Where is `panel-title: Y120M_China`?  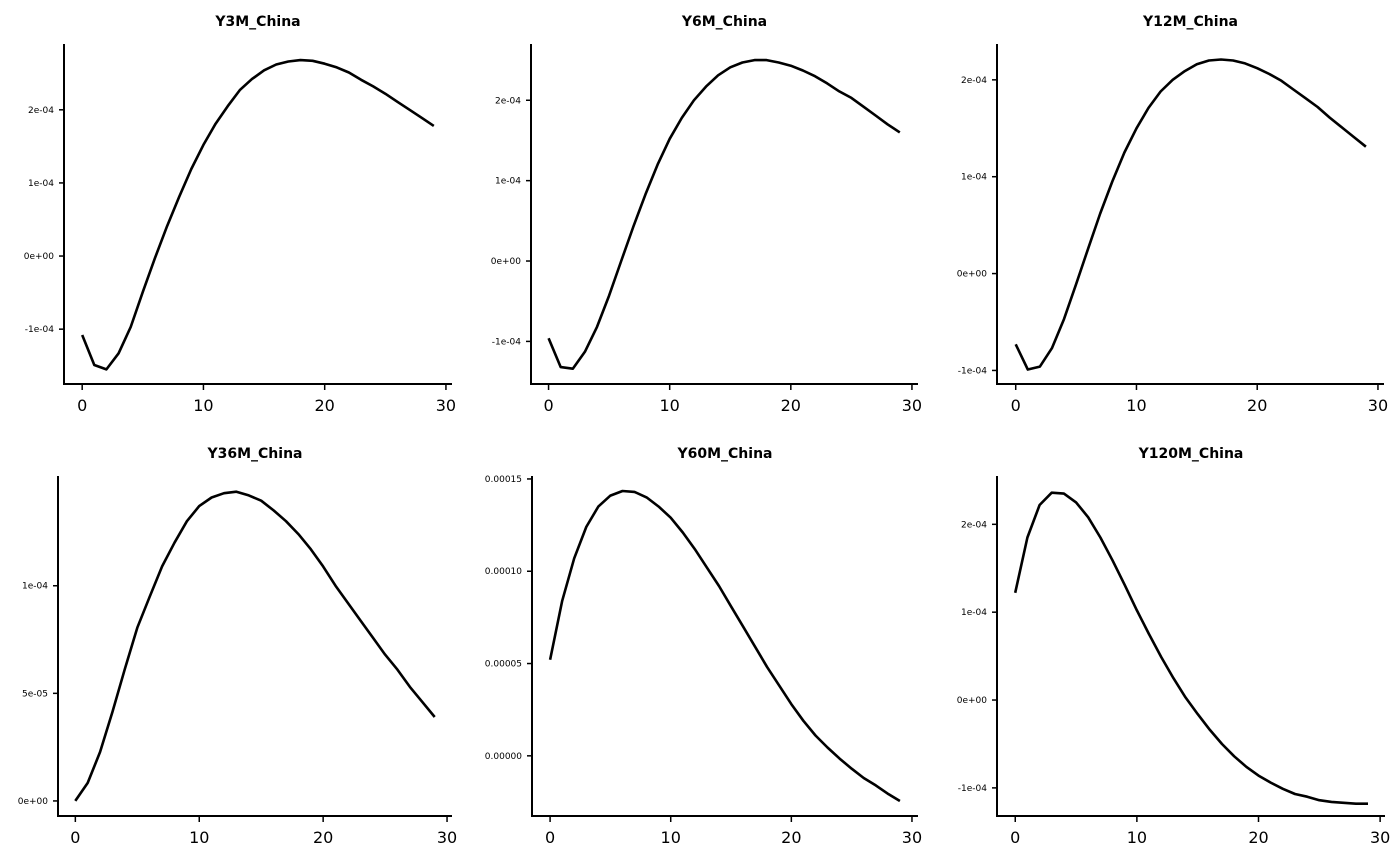
panel-title: Y120M_China is located at coordinates (1191, 454).